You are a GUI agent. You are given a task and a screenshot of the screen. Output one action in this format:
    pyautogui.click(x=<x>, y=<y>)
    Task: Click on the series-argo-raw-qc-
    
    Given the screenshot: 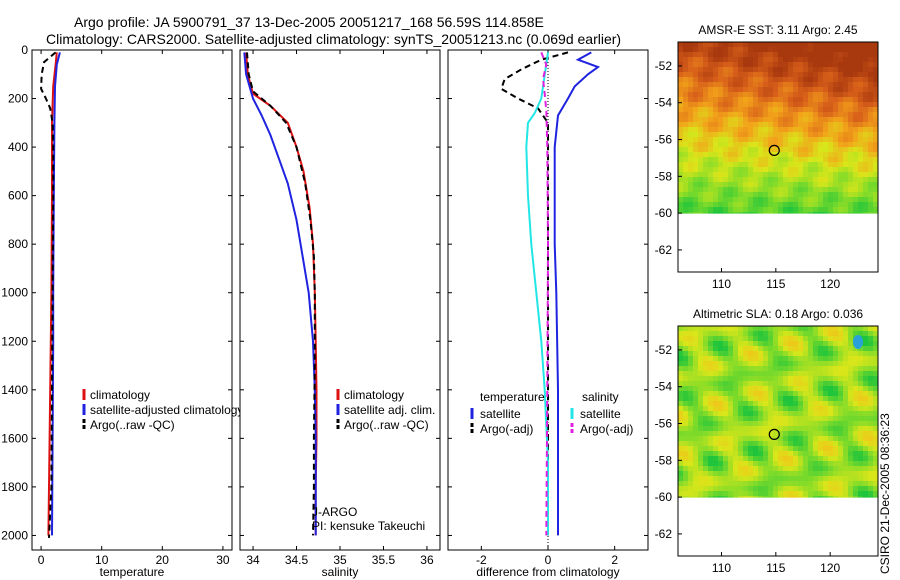 What is the action you would take?
    pyautogui.click(x=48, y=294)
    